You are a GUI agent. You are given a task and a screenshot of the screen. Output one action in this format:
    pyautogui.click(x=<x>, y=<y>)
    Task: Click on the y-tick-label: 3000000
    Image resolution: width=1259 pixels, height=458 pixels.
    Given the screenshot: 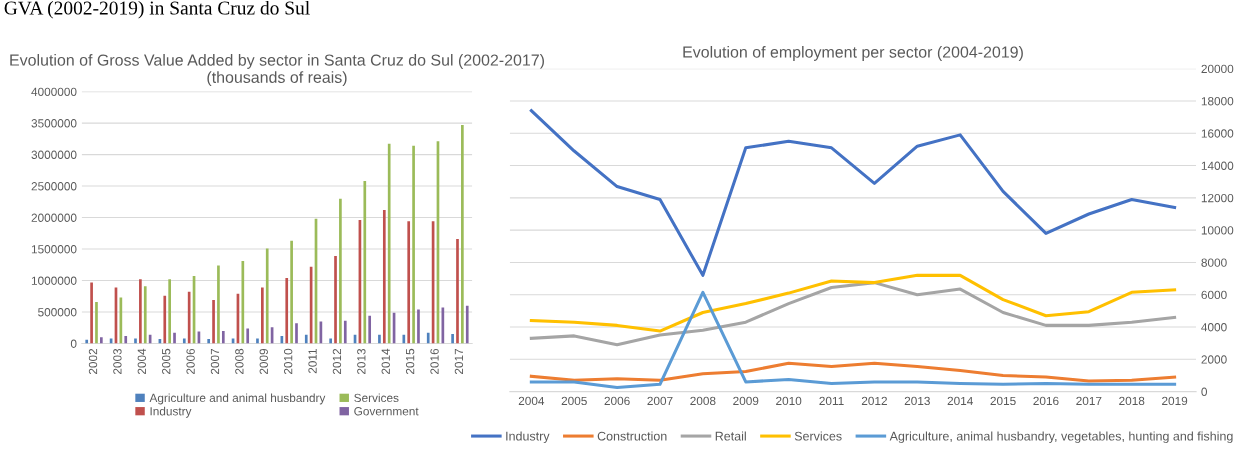 What is the action you would take?
    pyautogui.click(x=54, y=154)
    